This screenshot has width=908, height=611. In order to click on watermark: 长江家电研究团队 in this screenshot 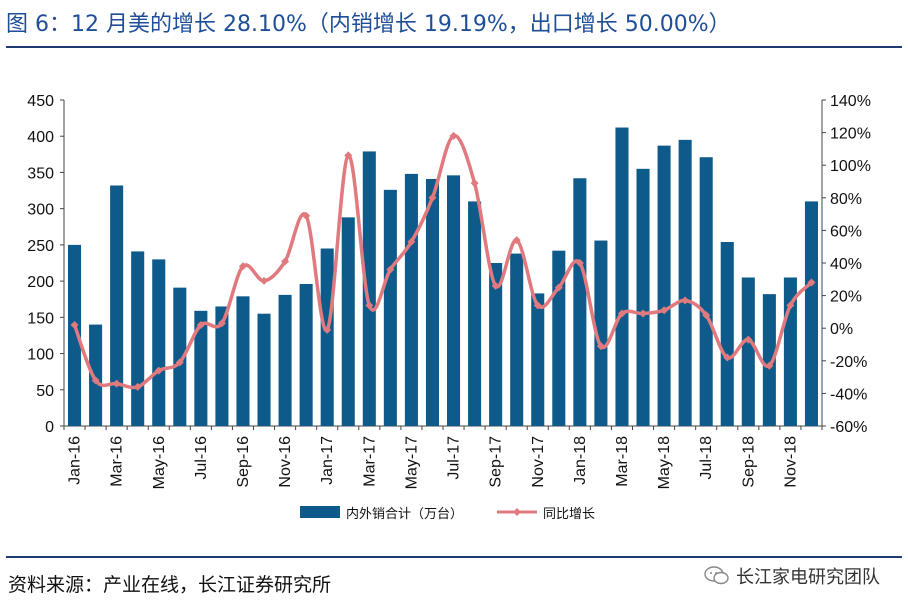, I will do `click(792, 576)`.